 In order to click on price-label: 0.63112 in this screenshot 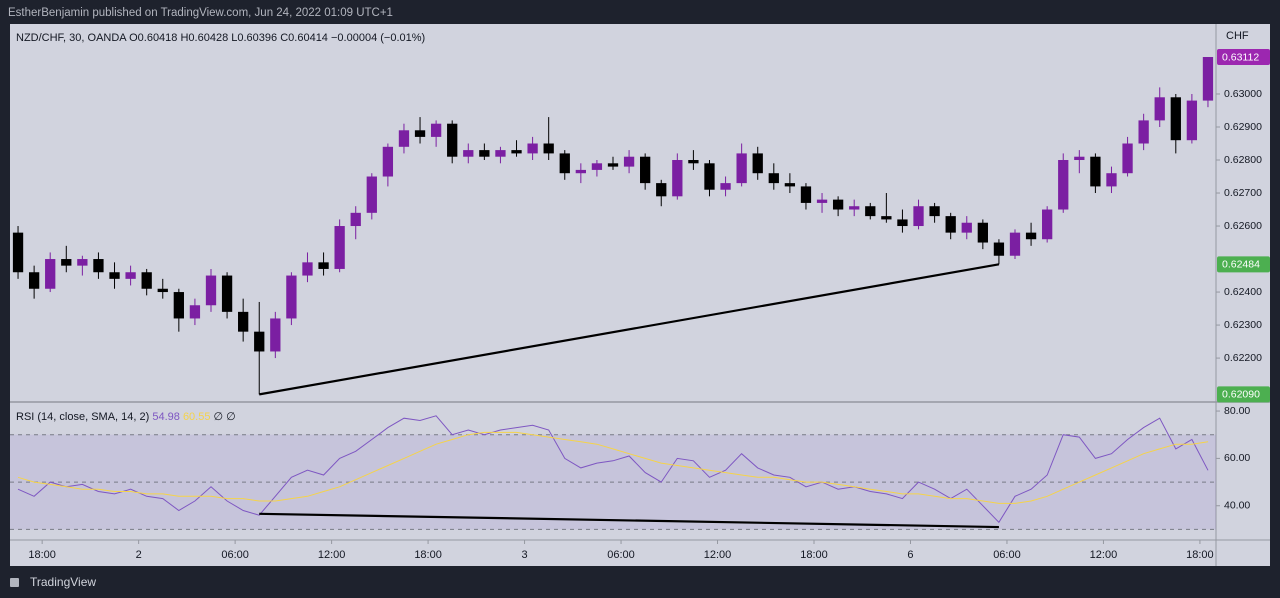, I will do `click(1240, 57)`.